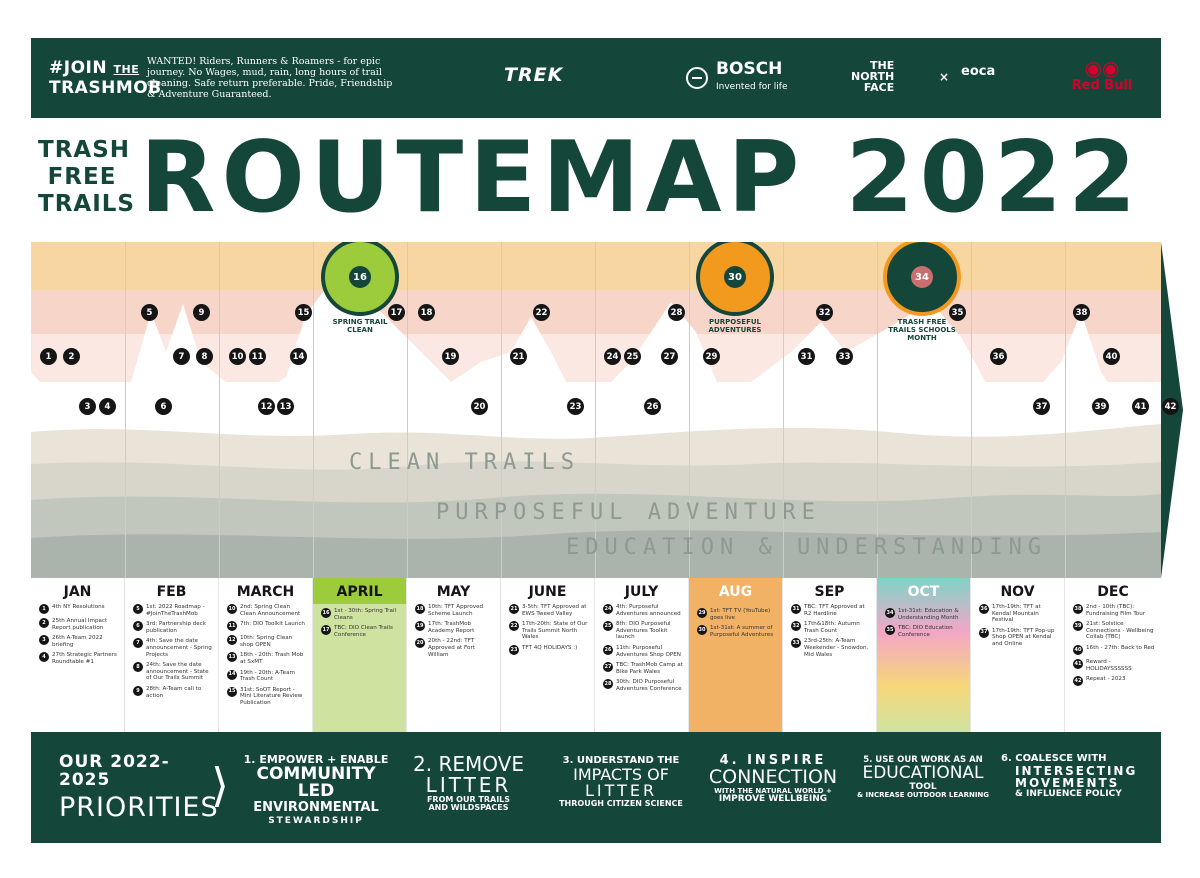 The height and width of the screenshot is (878, 1200). What do you see at coordinates (285, 406) in the screenshot?
I see `map-point: 13` at bounding box center [285, 406].